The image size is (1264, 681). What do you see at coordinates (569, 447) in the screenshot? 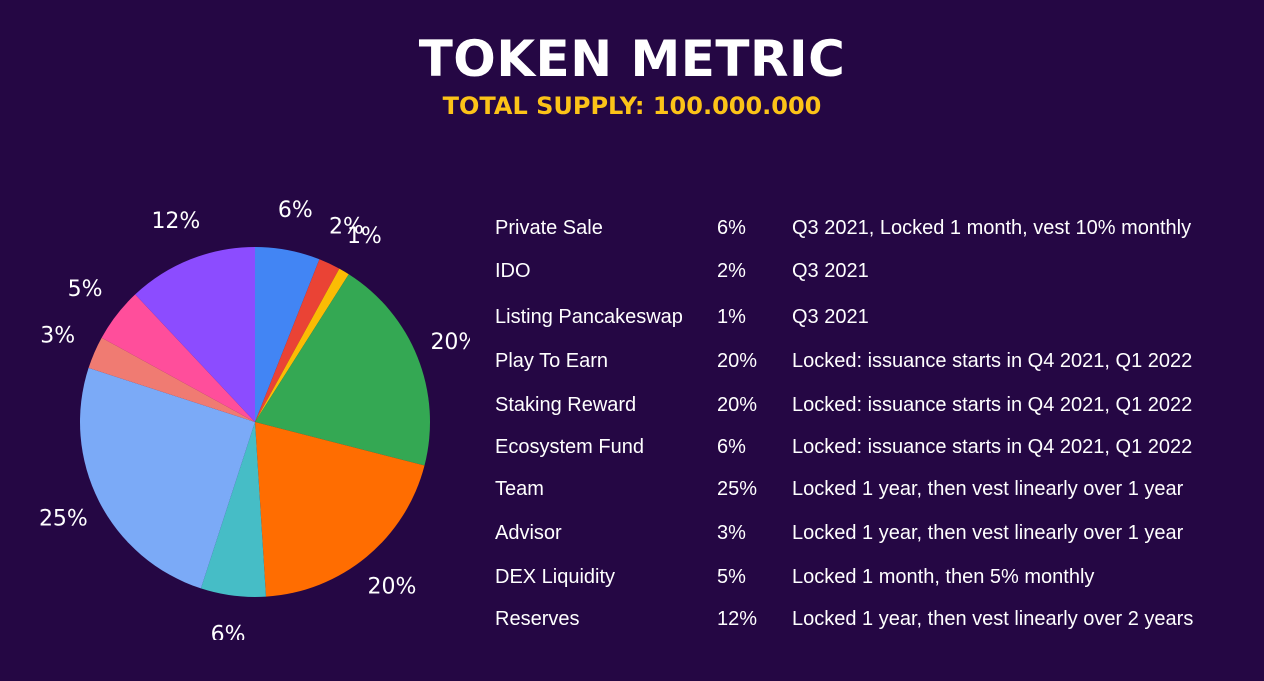
I see `allocation-name: Ecosystem Fund` at bounding box center [569, 447].